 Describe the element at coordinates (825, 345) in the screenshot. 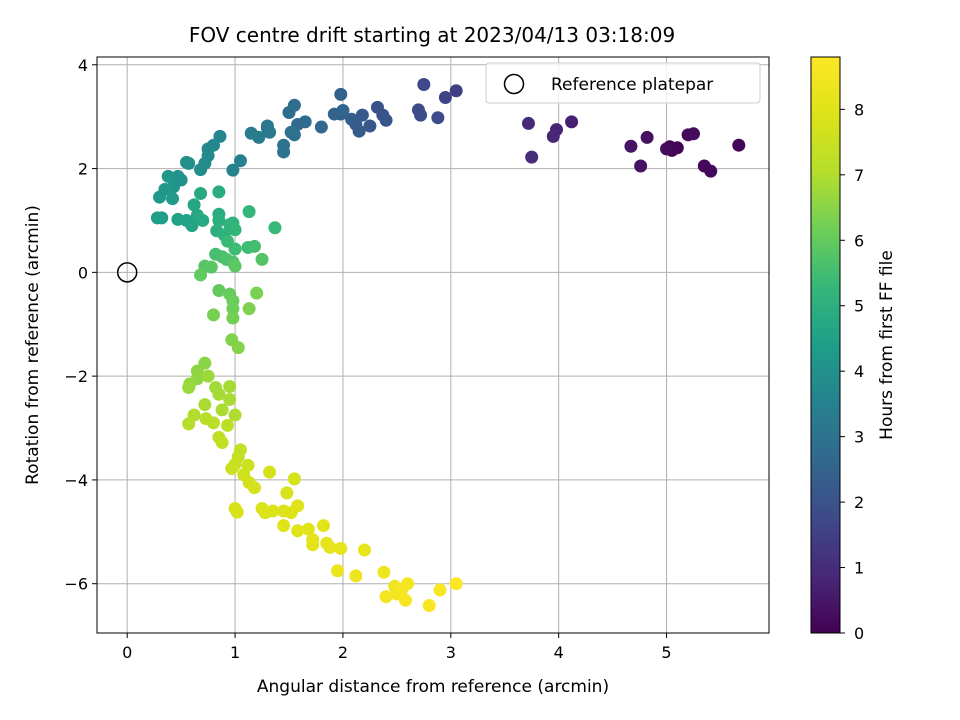

I see `colorbar` at that location.